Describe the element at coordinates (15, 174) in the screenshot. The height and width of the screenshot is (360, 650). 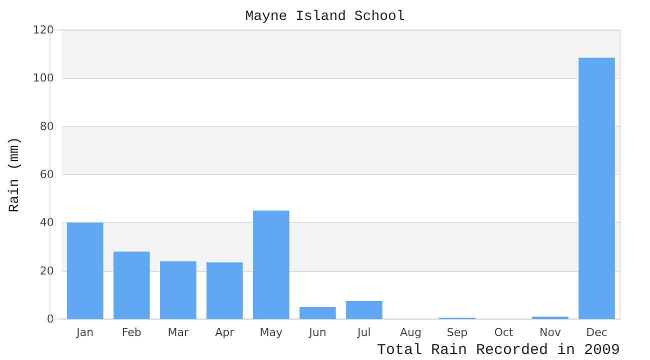
I see `y-axis-title: Rain (mm)` at that location.